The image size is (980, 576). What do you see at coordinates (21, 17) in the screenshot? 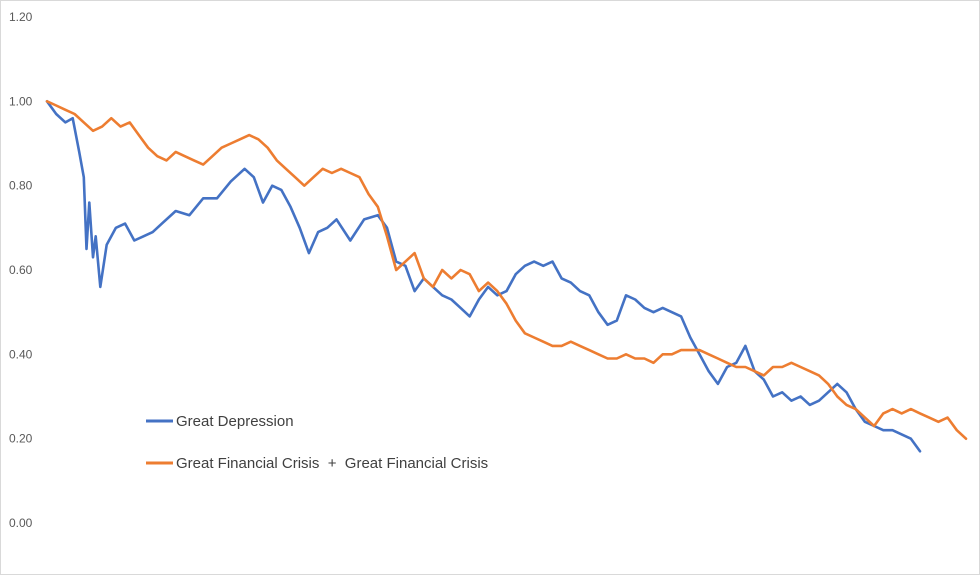
I see `y-tick-label: 1.20` at bounding box center [21, 17].